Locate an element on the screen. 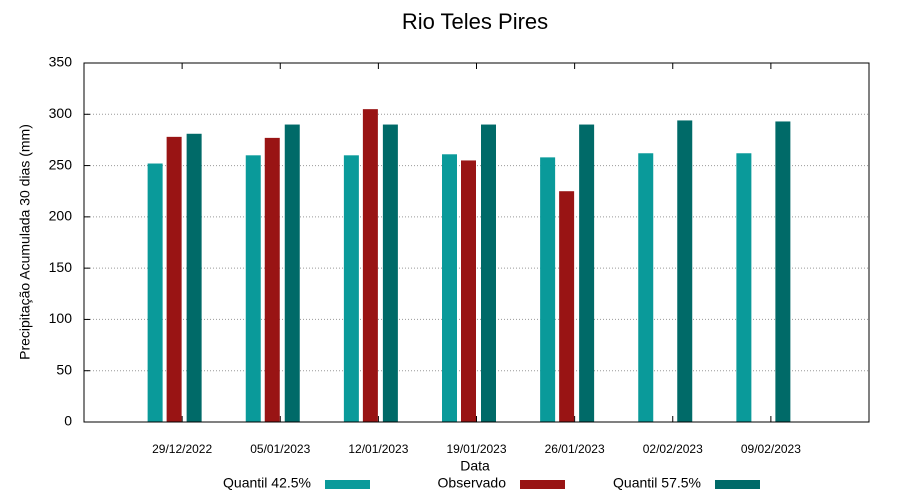  chart-title: Rio Teles Pires is located at coordinates (475, 21).